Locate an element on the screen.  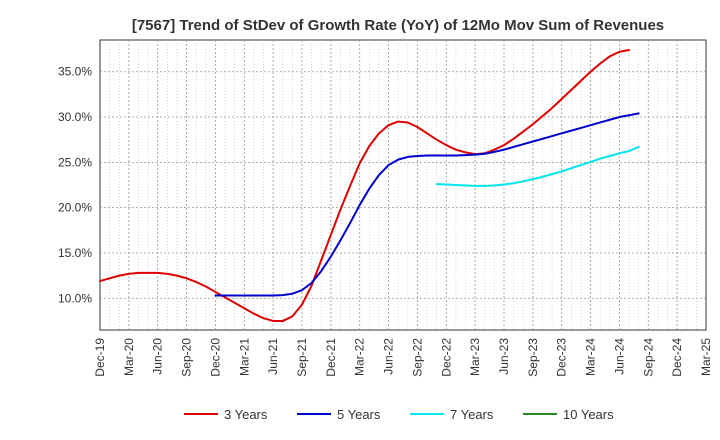
x-tick-label: Dec-23 is located at coordinates (562, 357).